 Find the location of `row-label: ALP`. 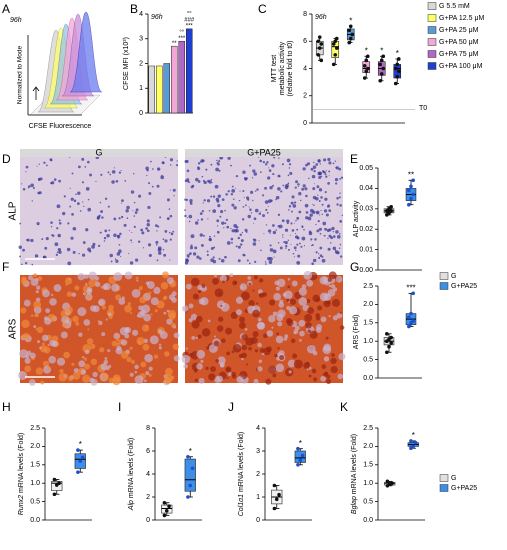

row-label: ALP is located at coordinates (13, 210).